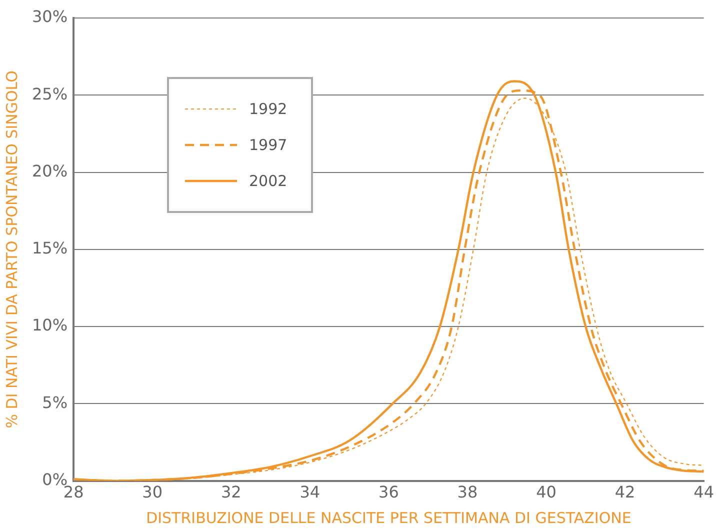 This screenshot has height=532, width=717. What do you see at coordinates (50, 325) in the screenshot?
I see `y-tick-label: 10%` at bounding box center [50, 325].